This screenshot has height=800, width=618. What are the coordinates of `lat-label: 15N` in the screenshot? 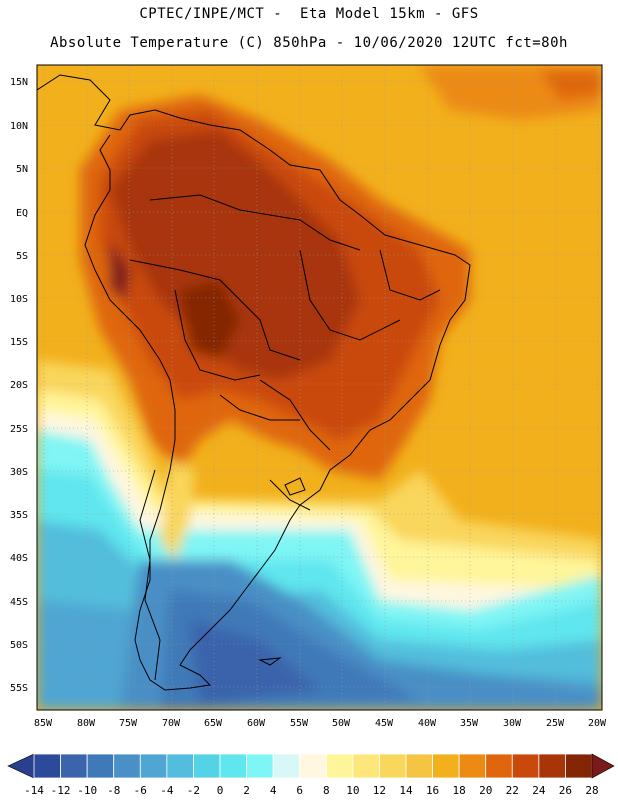 It's located at (19, 82).